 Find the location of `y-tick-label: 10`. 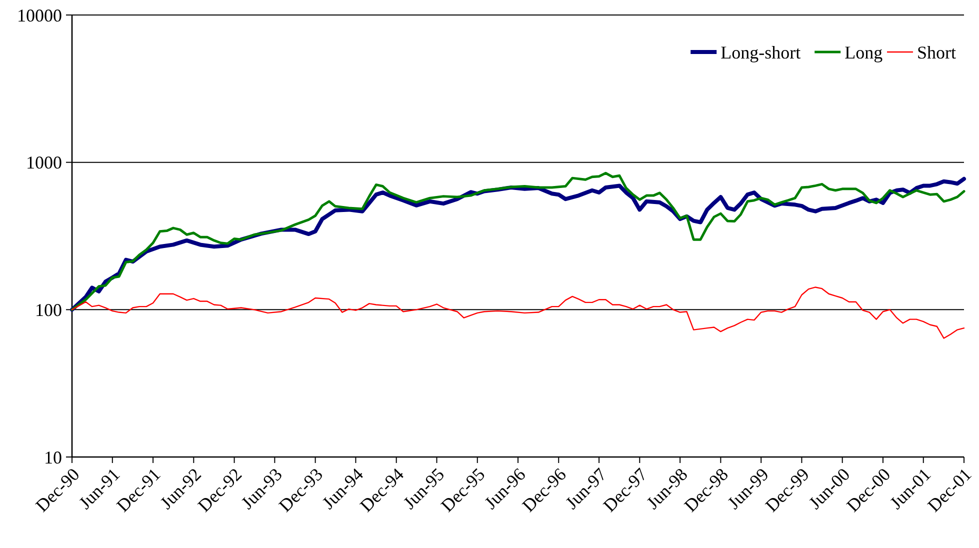

y-tick-label: 10 is located at coordinates (53, 457).